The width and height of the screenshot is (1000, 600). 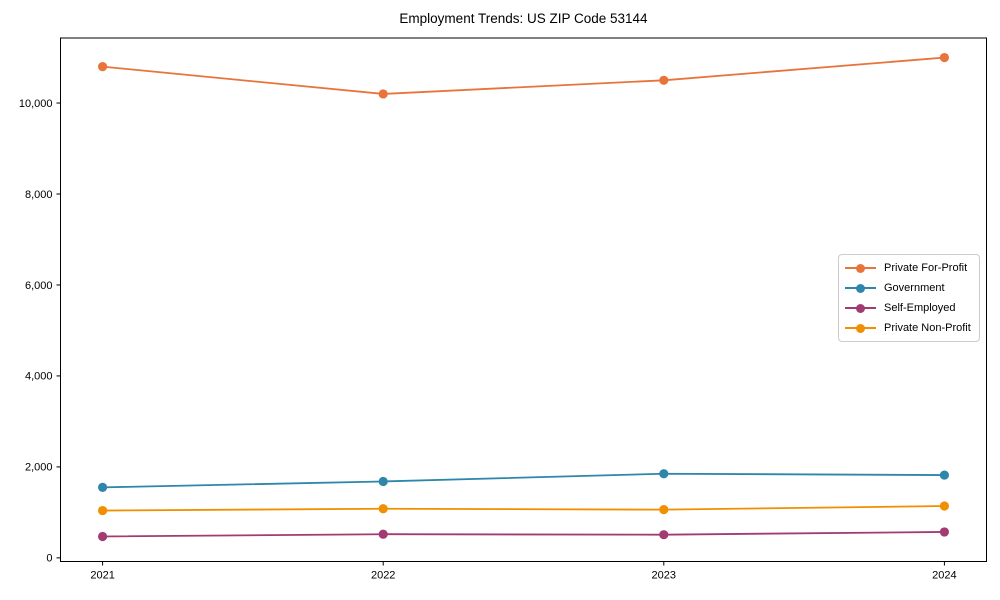 I want to click on y-tick-label: 10,000, so click(x=36, y=104).